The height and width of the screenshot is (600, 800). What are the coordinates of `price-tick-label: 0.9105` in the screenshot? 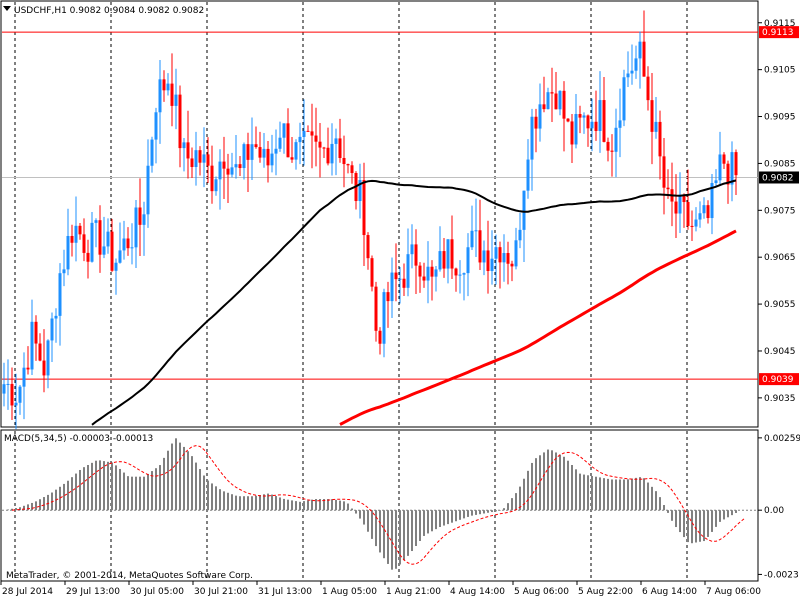 It's located at (780, 71).